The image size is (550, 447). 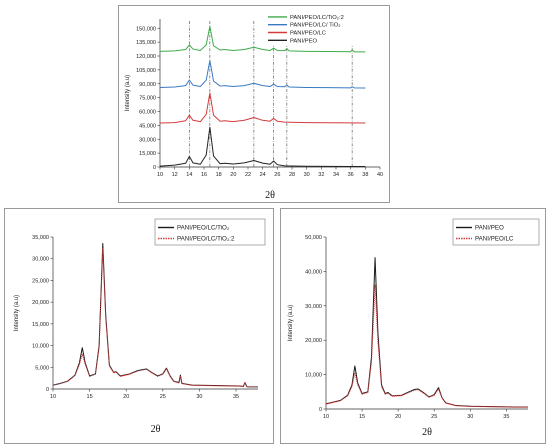 I want to click on x-tick-label: 34, so click(x=336, y=175).